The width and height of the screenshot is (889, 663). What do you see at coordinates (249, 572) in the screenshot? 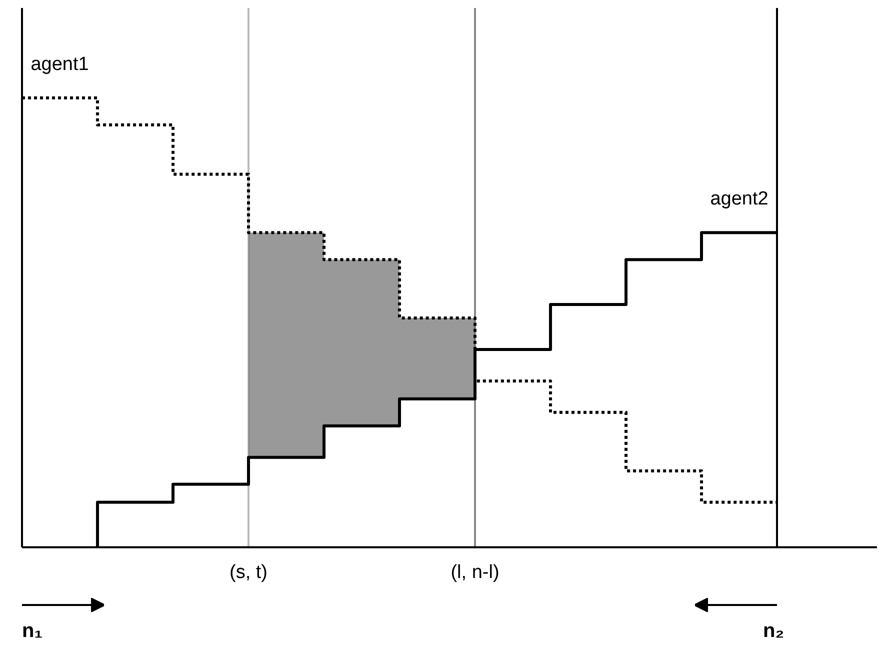
I see `x-tick-label: (s, t)` at bounding box center [249, 572].